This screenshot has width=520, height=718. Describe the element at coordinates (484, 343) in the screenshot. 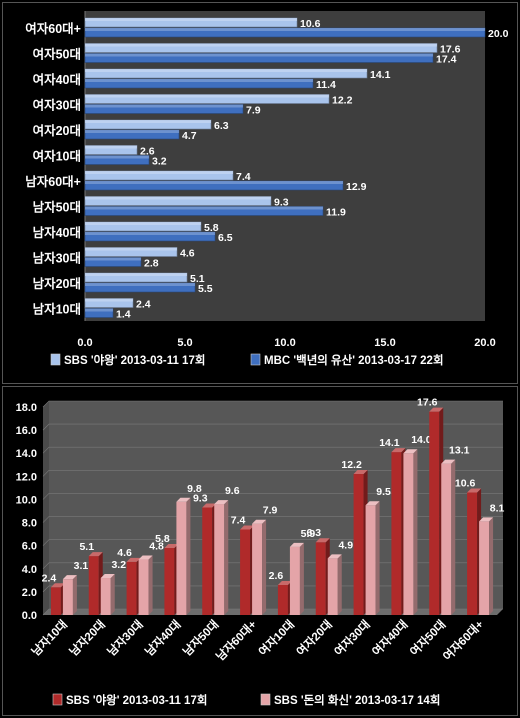

I see `x-tick-label: 20.0` at that location.